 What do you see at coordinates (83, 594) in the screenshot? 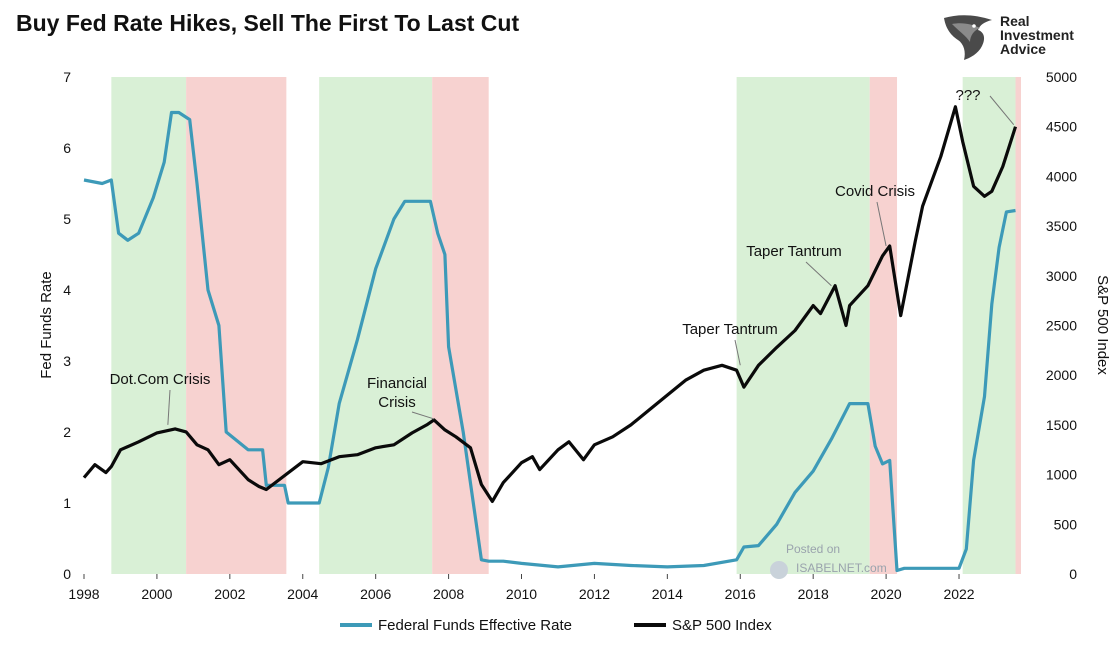
I see `x-tick-label: 1998` at bounding box center [83, 594].